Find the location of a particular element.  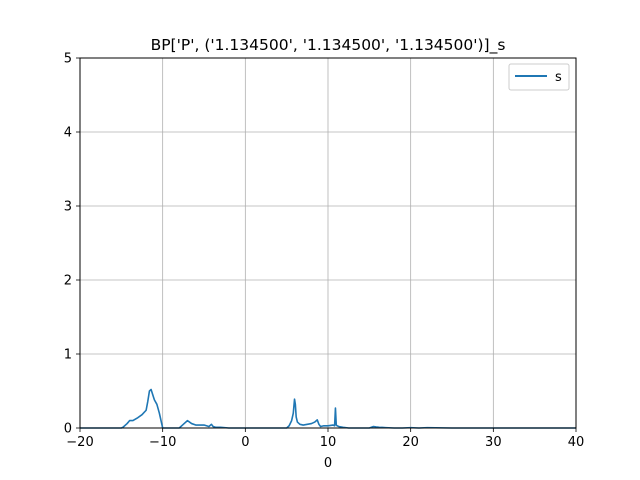

x-tick-label: 0 is located at coordinates (245, 442).